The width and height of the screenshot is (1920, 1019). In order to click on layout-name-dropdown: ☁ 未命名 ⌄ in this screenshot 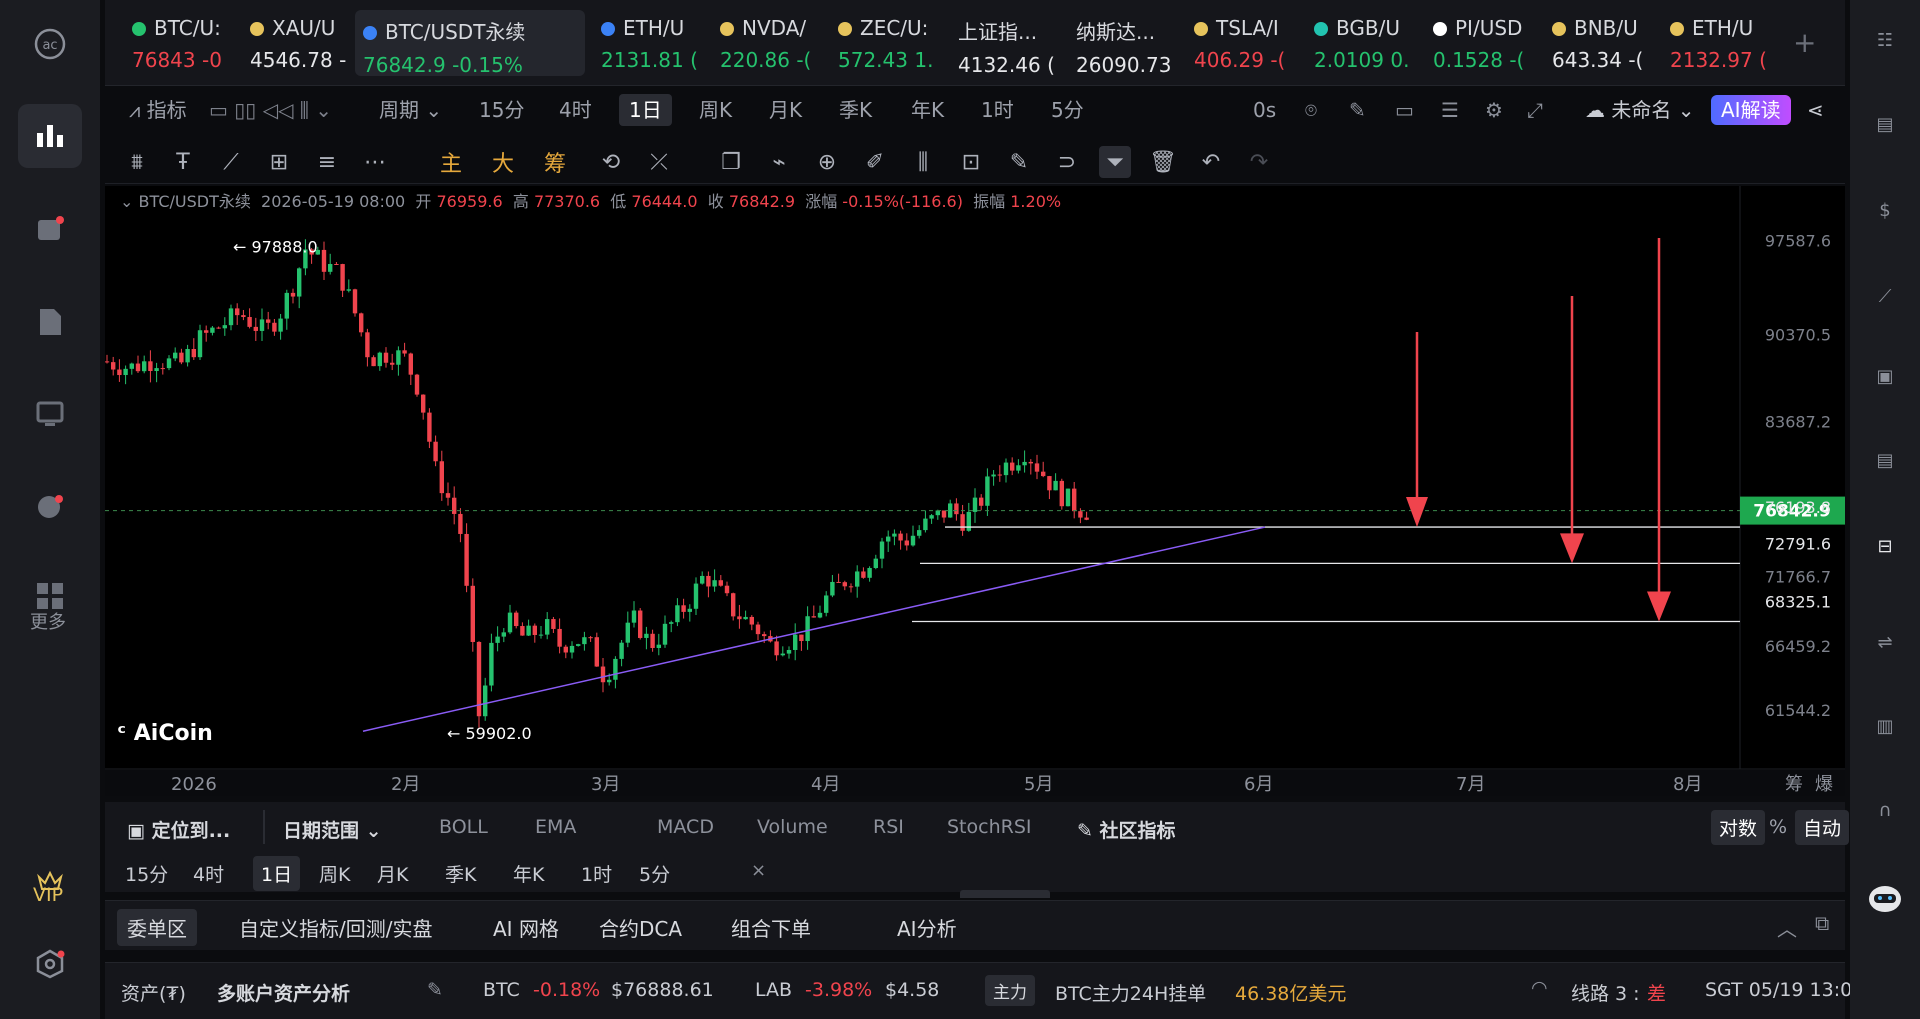, I will do `click(1640, 110)`.